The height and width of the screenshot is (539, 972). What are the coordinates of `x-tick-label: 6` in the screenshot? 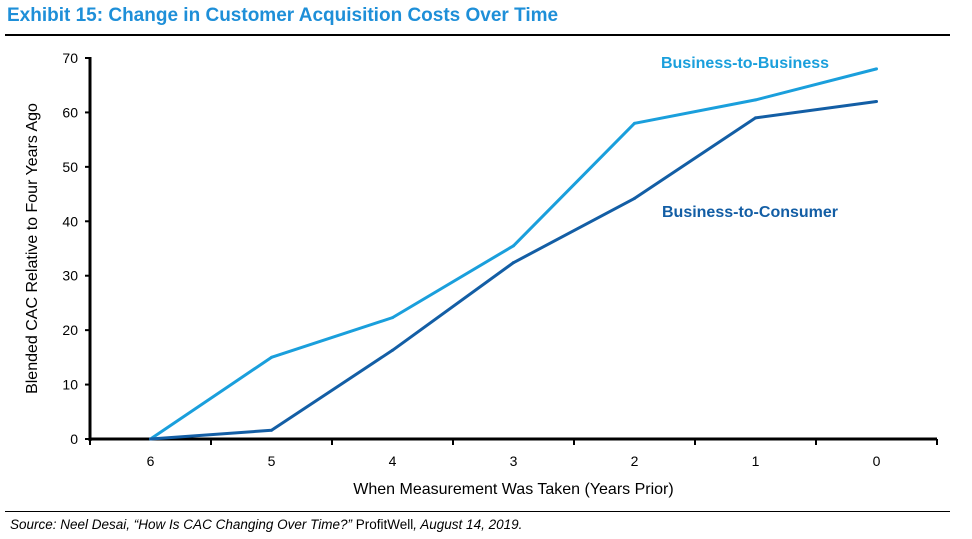 It's located at (151, 461).